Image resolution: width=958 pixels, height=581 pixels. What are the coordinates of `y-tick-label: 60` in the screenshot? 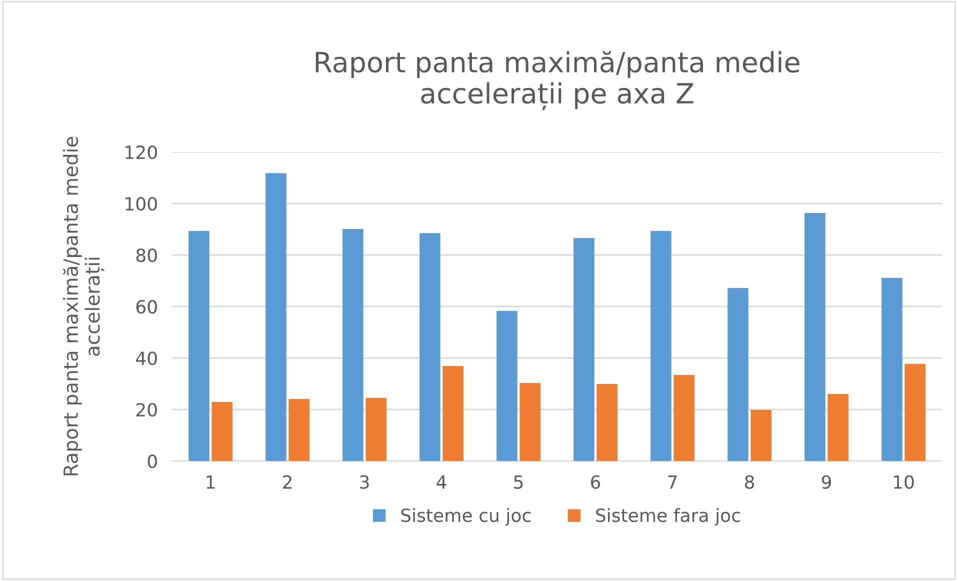 It's located at (146, 307).